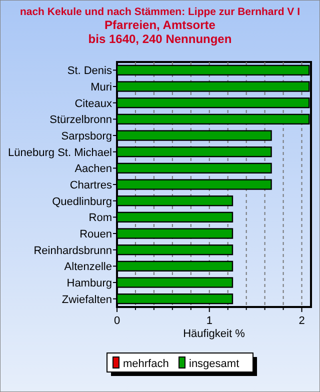  What do you see at coordinates (209, 321) in the screenshot?
I see `x-tick-label: 1` at bounding box center [209, 321].